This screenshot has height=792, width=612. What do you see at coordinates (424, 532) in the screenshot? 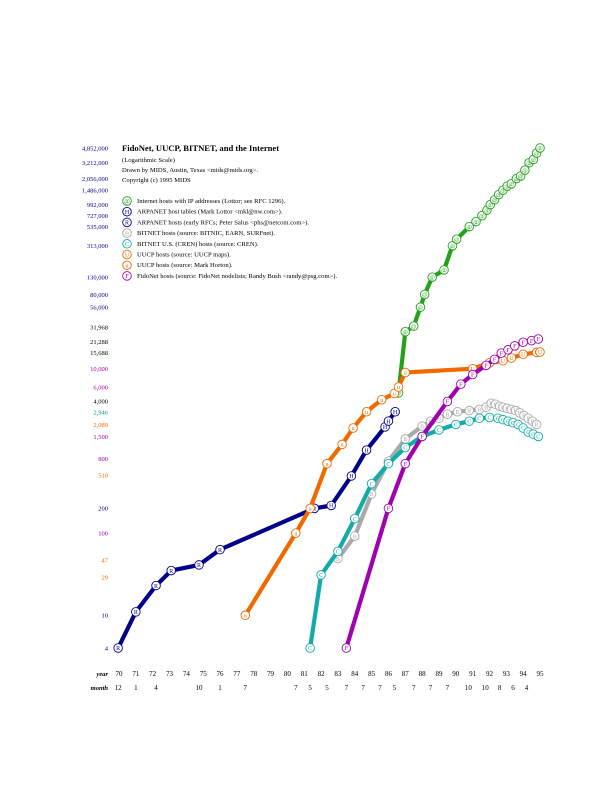
I see `series-4: CCCCCCCCCCCCCCCCCCCCCC` at bounding box center [424, 532].